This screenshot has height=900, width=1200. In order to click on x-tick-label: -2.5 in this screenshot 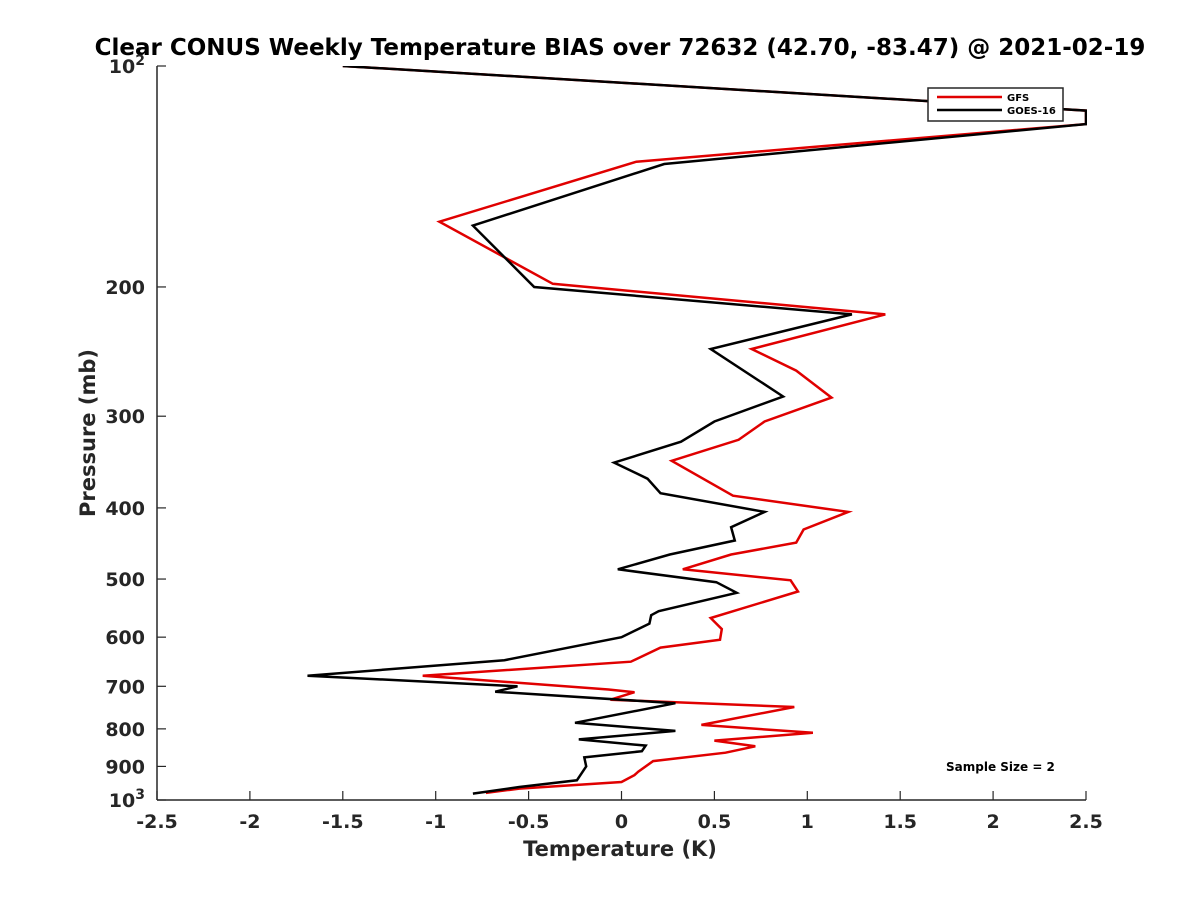, I will do `click(157, 822)`.